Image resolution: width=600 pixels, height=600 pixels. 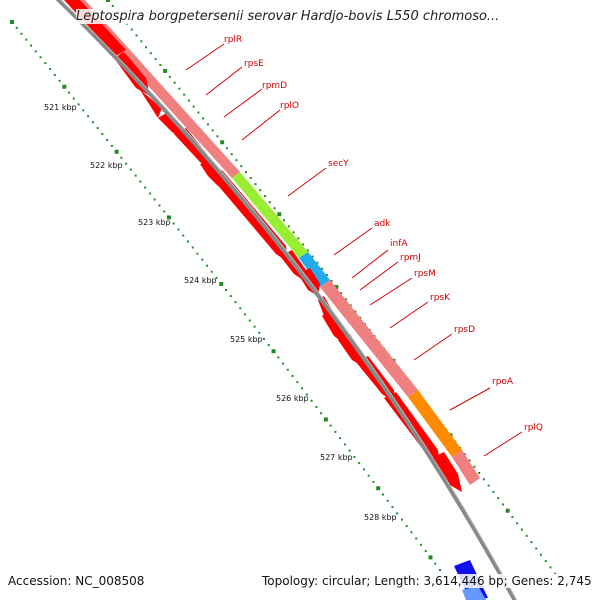 What do you see at coordinates (466, 467) in the screenshot?
I see `gene-track-rplQ` at bounding box center [466, 467].